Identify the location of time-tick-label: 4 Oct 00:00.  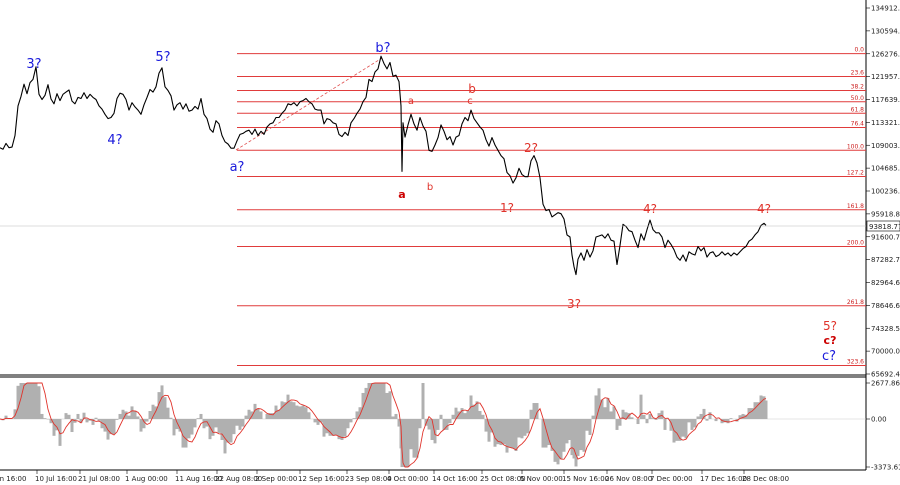
(407, 479).